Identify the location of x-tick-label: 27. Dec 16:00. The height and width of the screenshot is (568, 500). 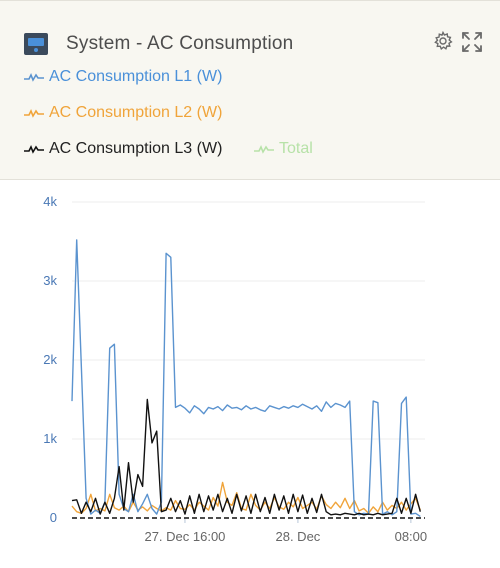
(184, 536).